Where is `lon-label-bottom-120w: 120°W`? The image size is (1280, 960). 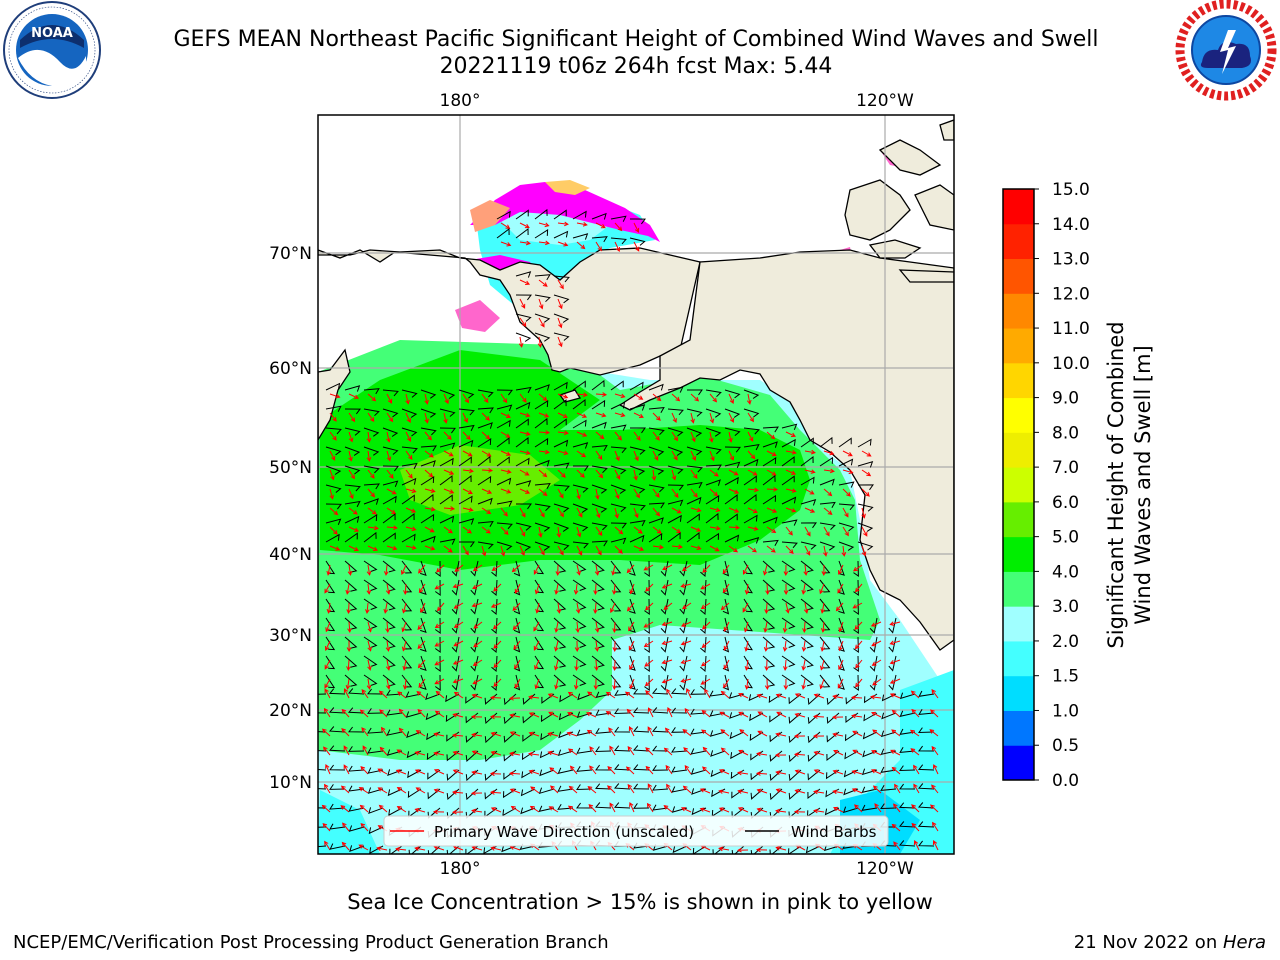
lon-label-bottom-120w: 120°W is located at coordinates (885, 869).